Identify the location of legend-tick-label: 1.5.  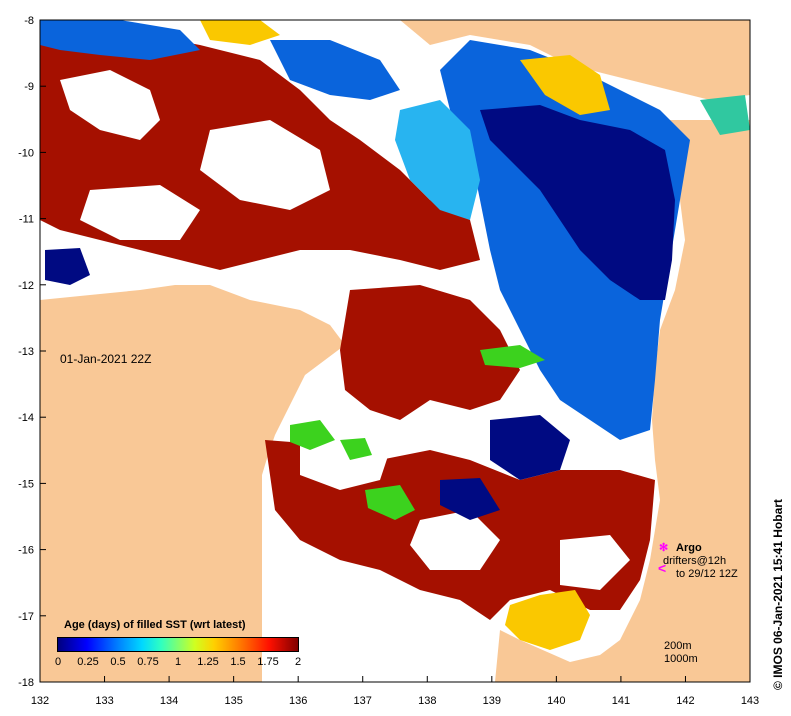
(238, 662).